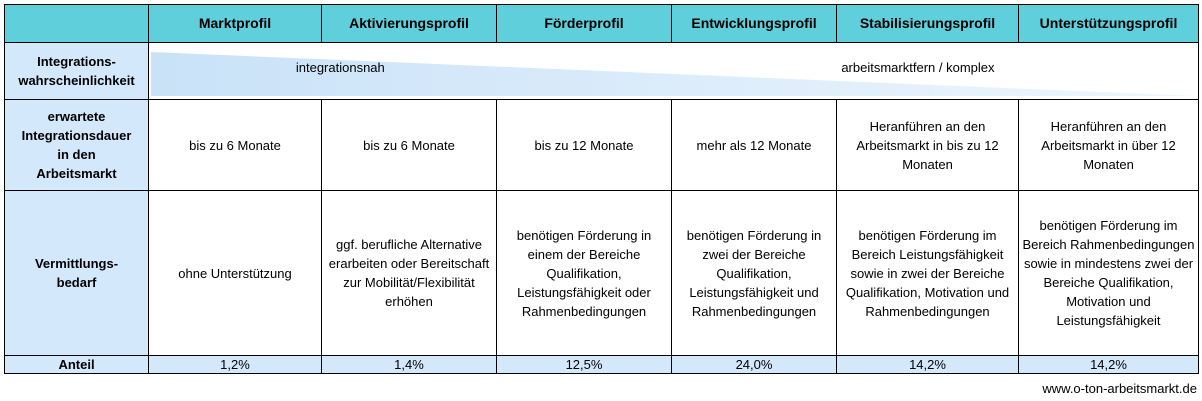 The image size is (1202, 401). I want to click on row-label-share: Anteil, so click(76, 364).